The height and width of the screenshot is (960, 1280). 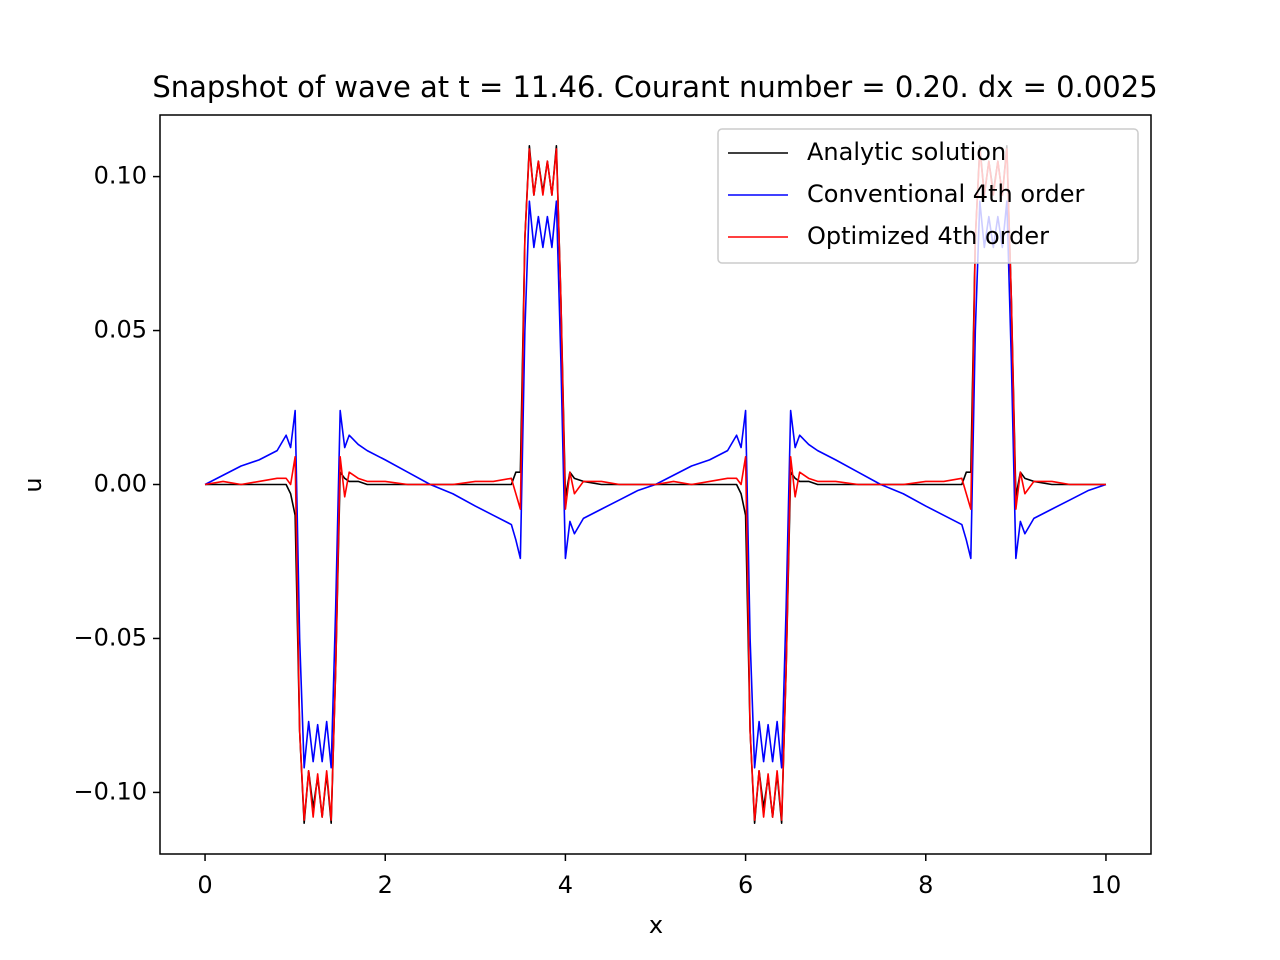 What do you see at coordinates (385, 885) in the screenshot?
I see `x-tick-label: 2` at bounding box center [385, 885].